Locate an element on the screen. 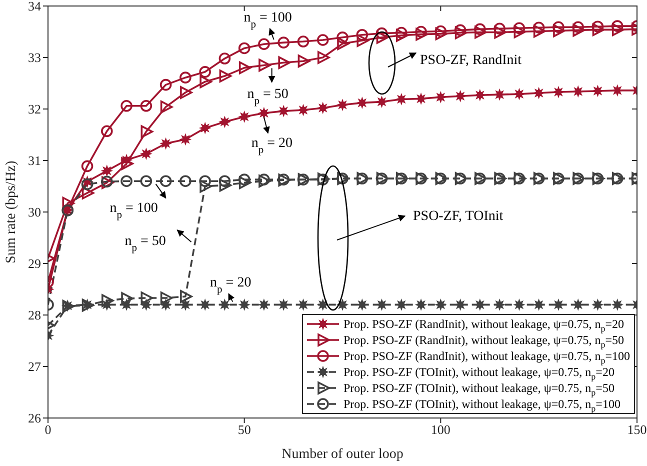 The image size is (647, 466). y-tick-label: 34 is located at coordinates (35, 7).